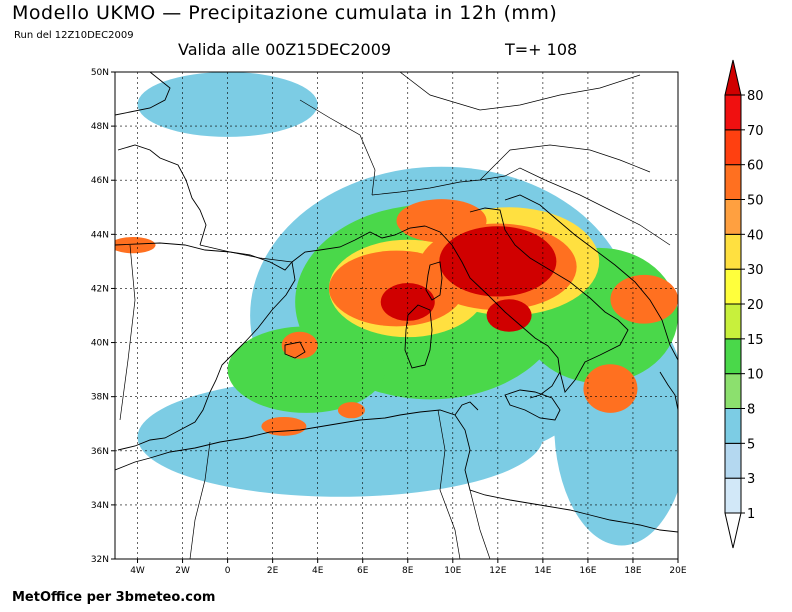 Image resolution: width=792 pixels, height=612 pixels. What do you see at coordinates (434, 281) in the screenshot?
I see `coastline-corsica` at bounding box center [434, 281].